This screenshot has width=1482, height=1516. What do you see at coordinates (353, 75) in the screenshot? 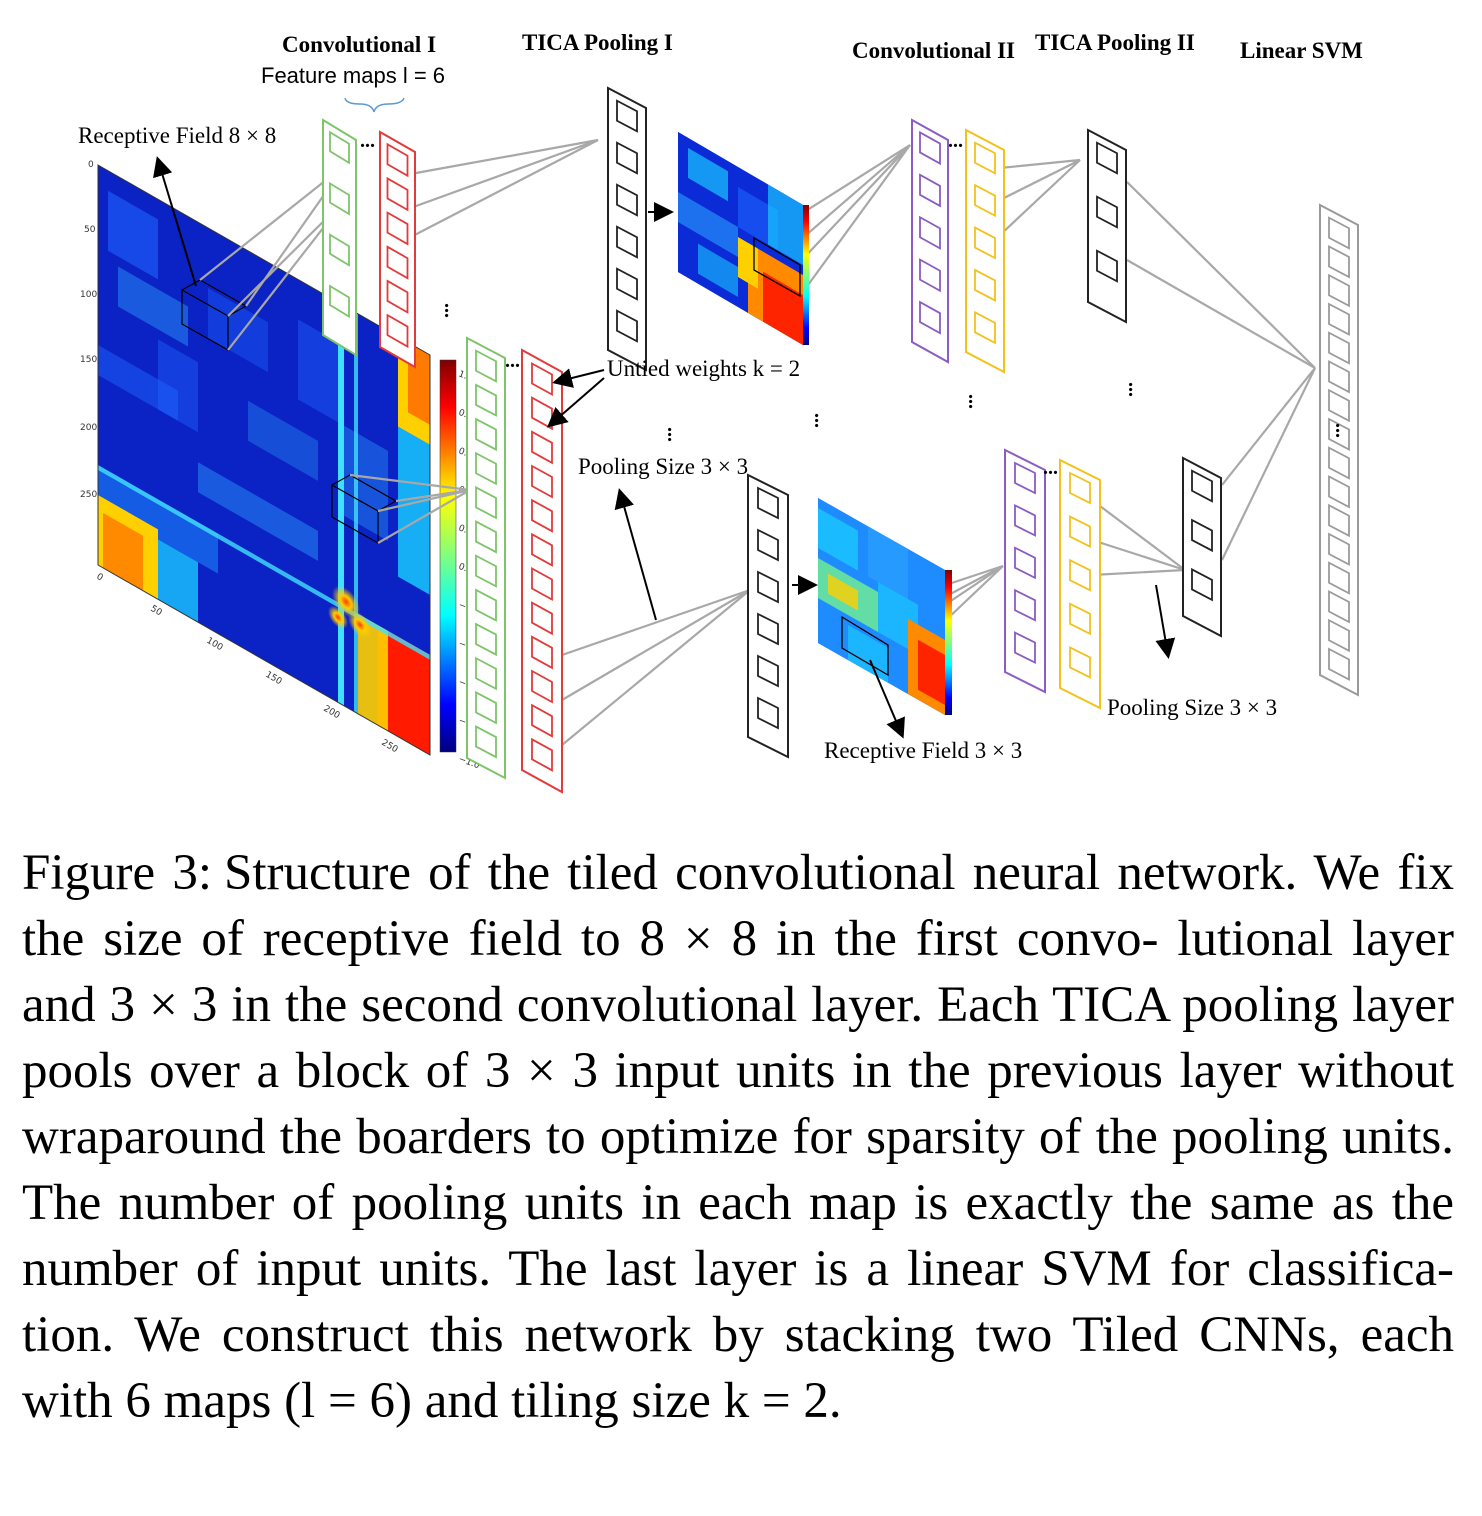
I see `label-feature-maps: Feature maps l = 6` at bounding box center [353, 75].